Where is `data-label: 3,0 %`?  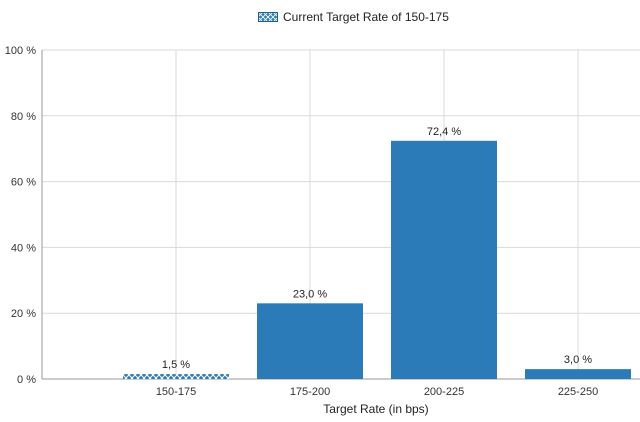 data-label: 3,0 % is located at coordinates (578, 360).